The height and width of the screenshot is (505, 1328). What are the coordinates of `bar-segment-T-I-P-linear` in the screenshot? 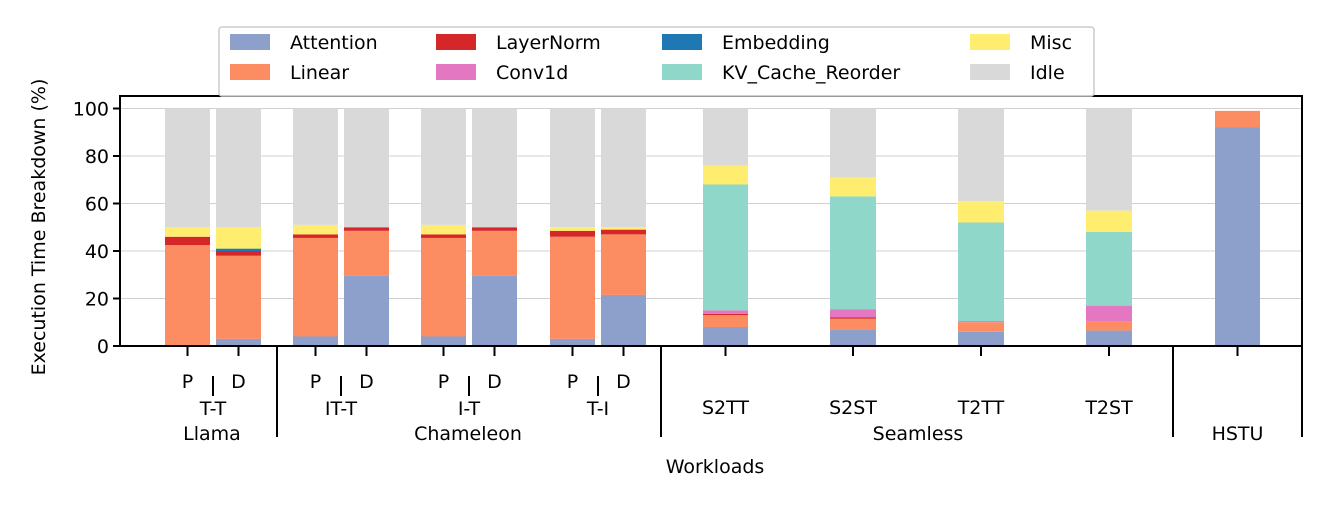 It's located at (572, 287).